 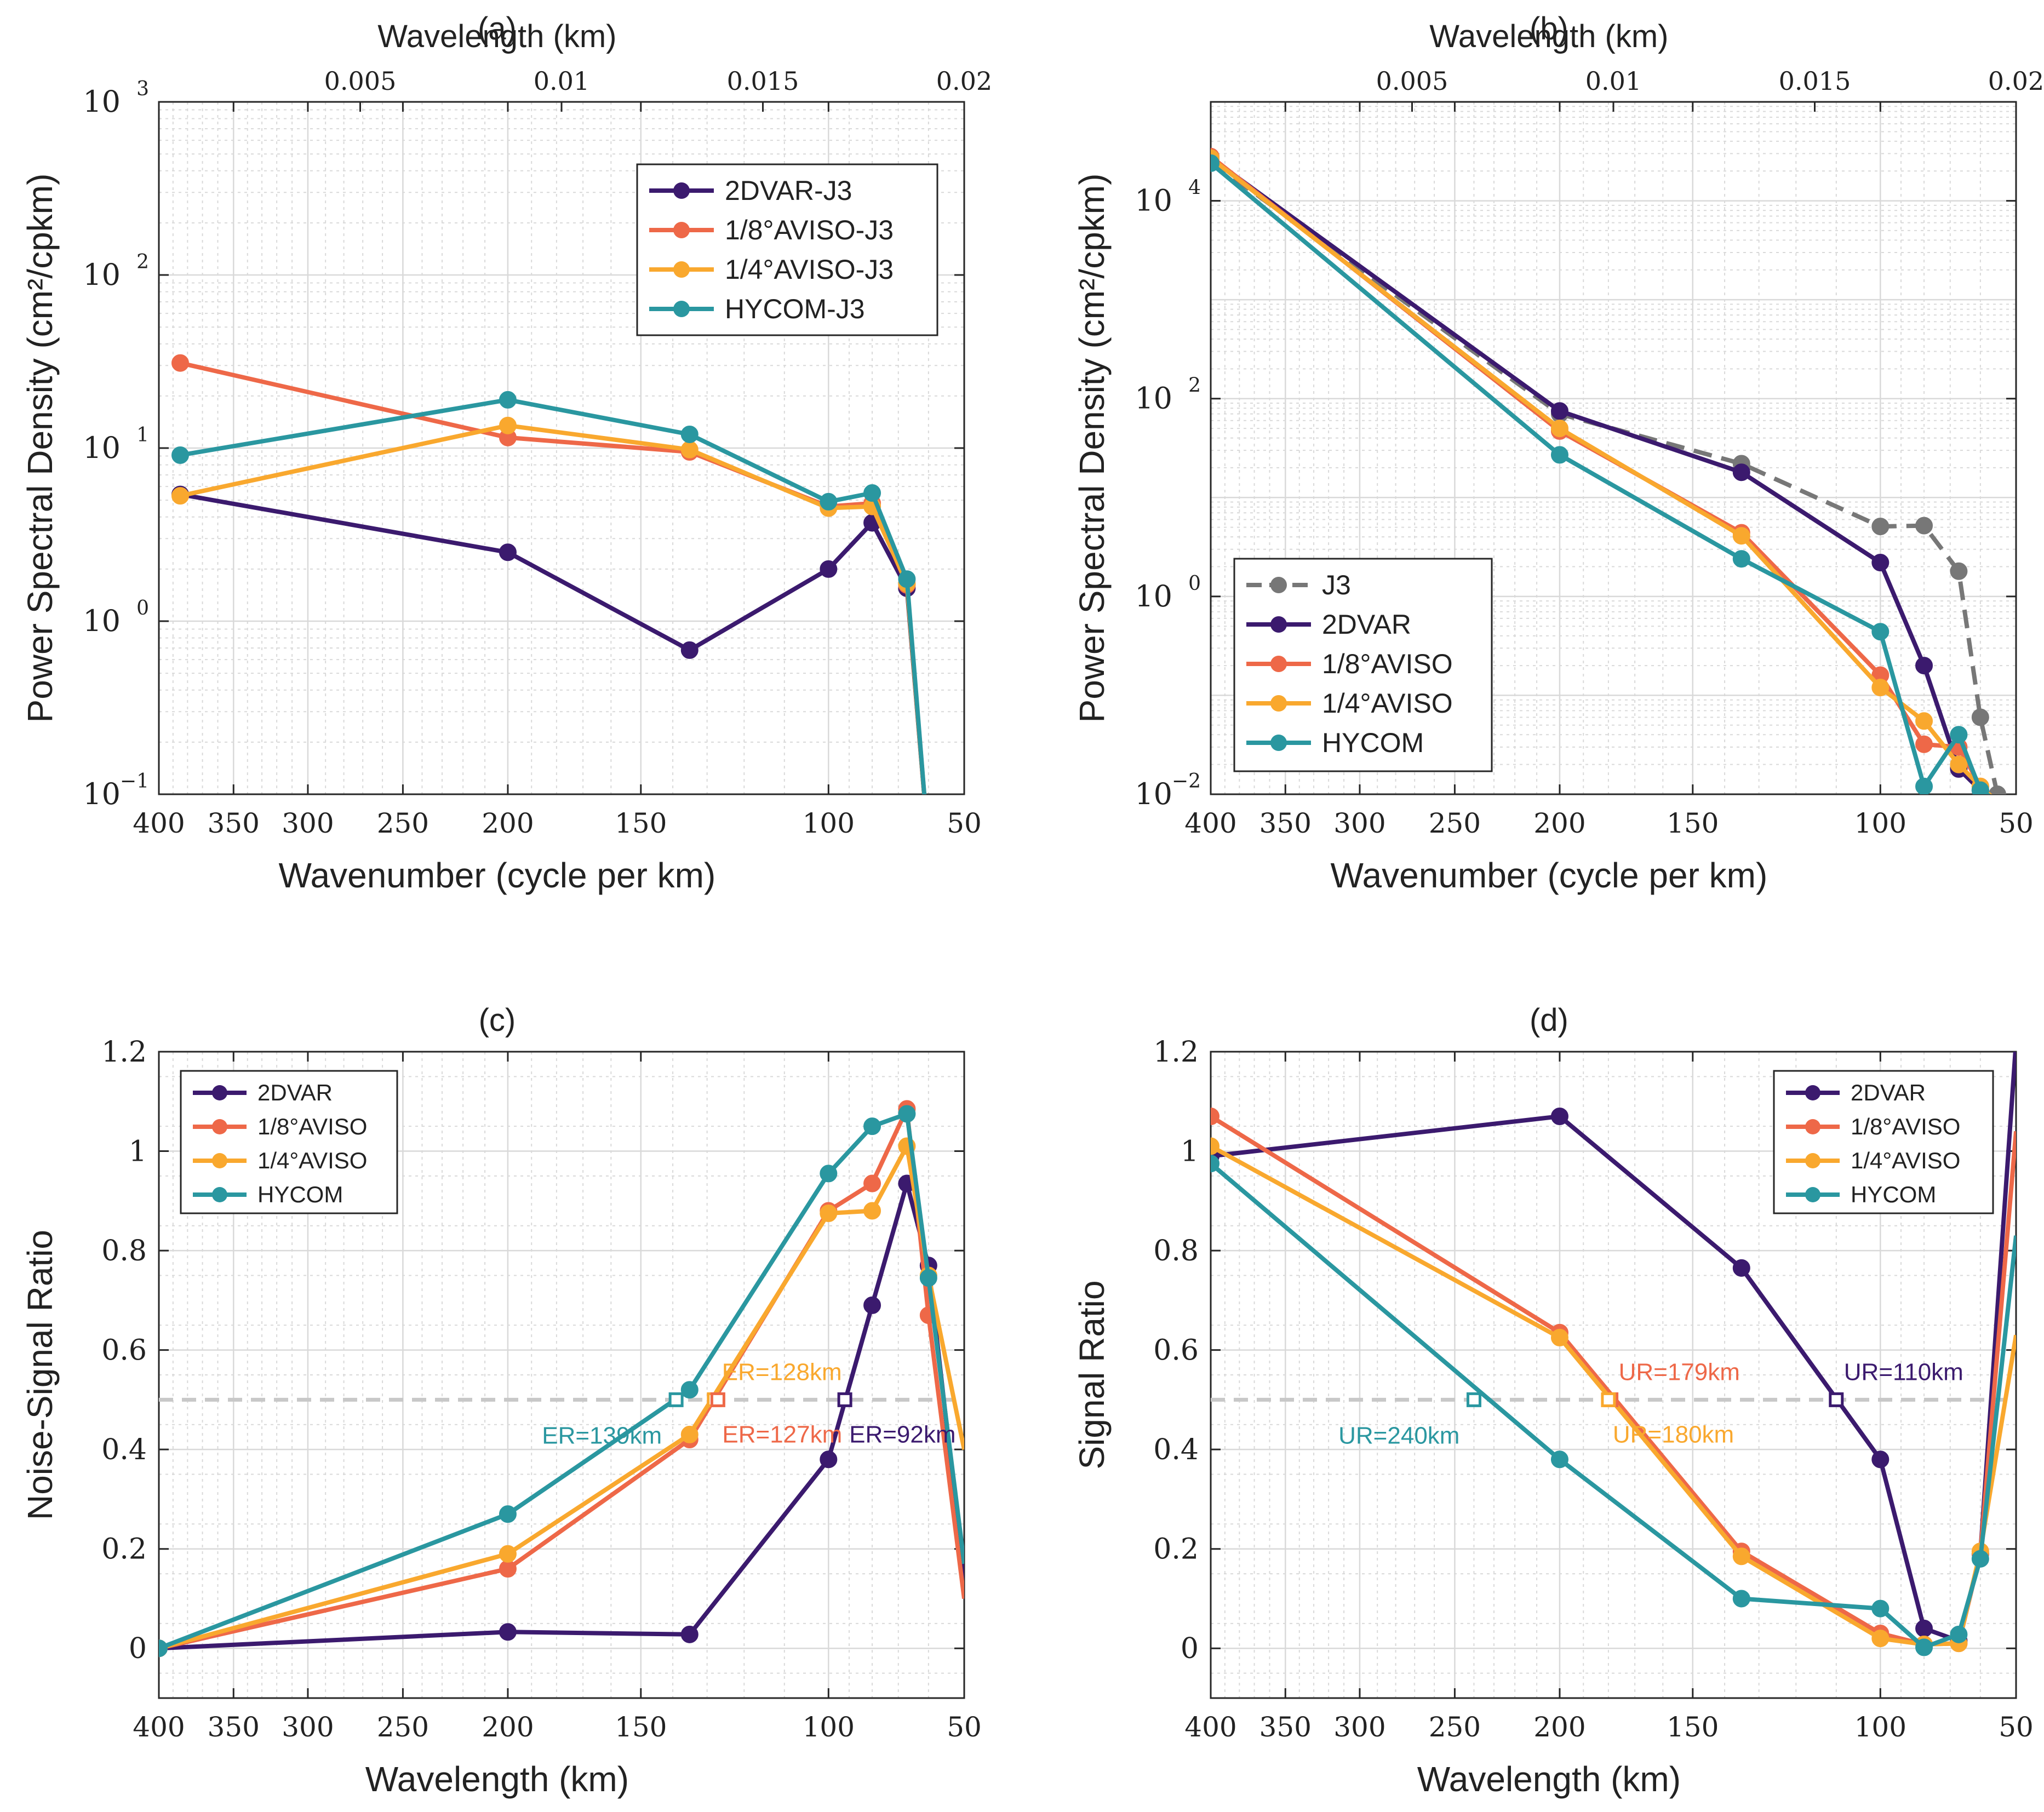 What do you see at coordinates (787, 249) in the screenshot?
I see `legend: 2DVAR-J3 1/8°AVISO-J3 1/4°AVISO-J3 HYCOM-J3` at bounding box center [787, 249].